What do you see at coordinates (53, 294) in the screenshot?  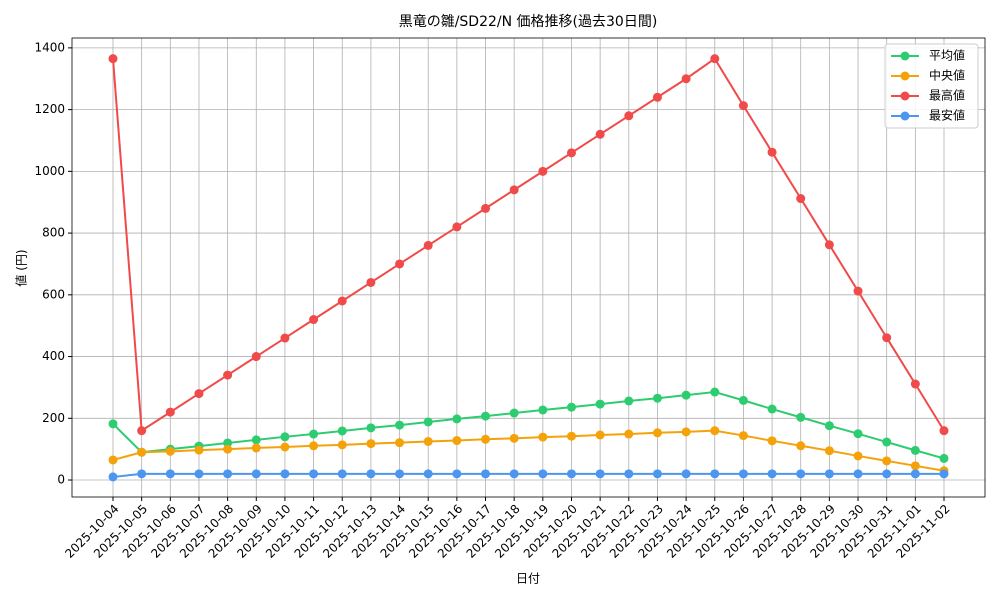 I see `y-tick-label: 600` at bounding box center [53, 294].